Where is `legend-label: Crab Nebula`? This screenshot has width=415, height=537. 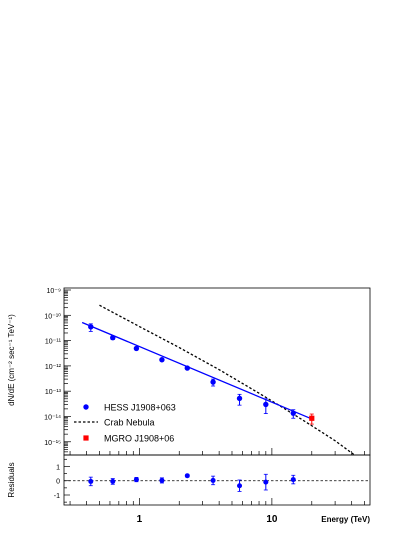 legend-label: Crab Nebula is located at coordinates (129, 423).